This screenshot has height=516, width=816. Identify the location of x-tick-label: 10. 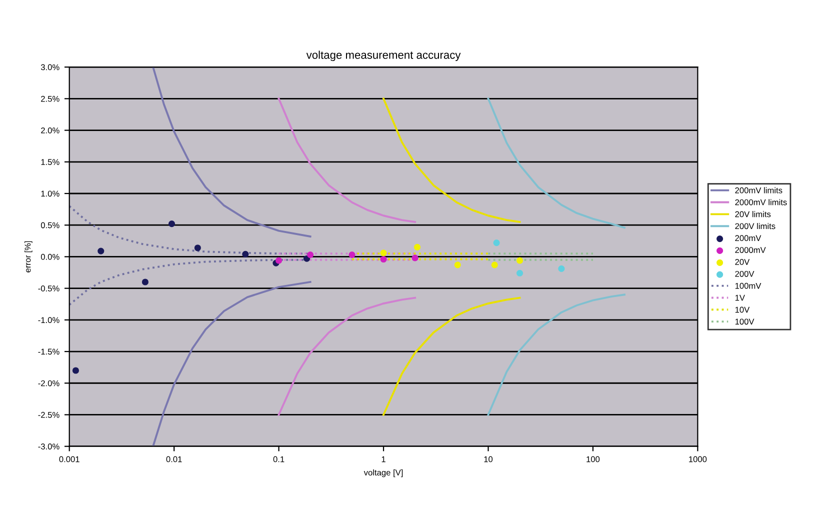
(488, 459).